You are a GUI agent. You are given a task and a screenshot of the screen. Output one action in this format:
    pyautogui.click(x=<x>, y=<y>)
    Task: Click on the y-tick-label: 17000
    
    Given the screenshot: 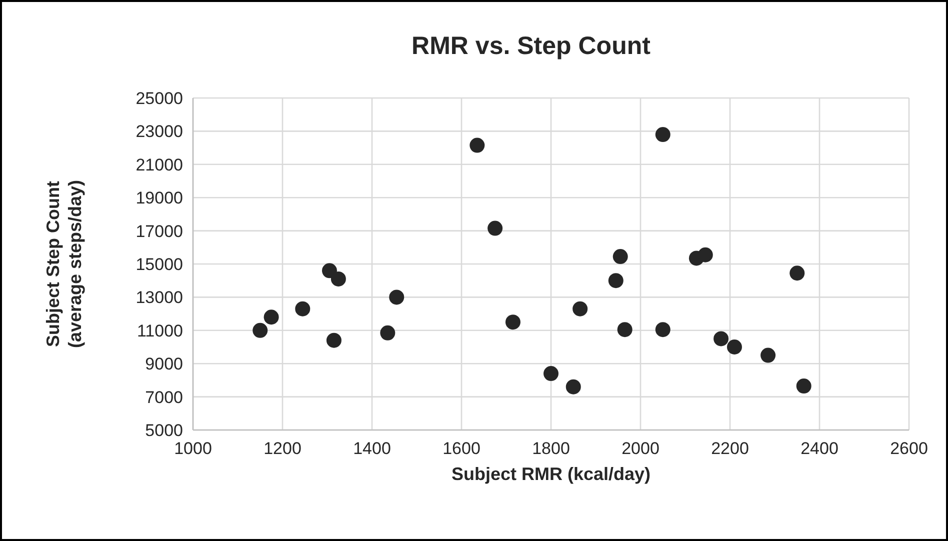 What is the action you would take?
    pyautogui.click(x=159, y=231)
    